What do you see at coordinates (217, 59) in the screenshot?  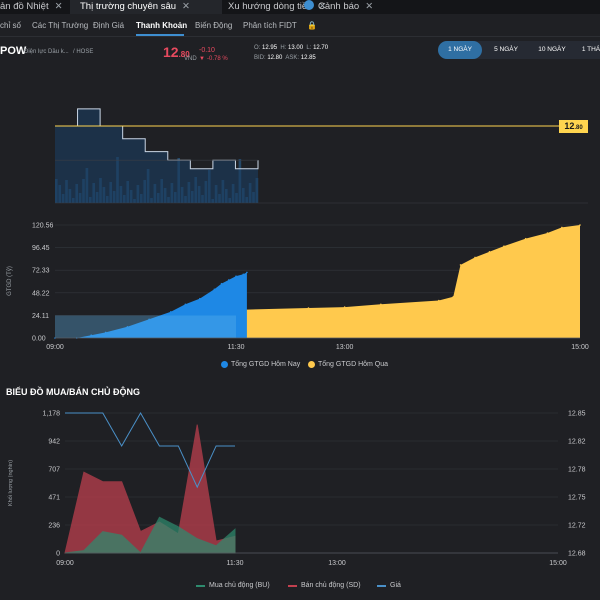 I see `price-change-pct: -0.78 %` at bounding box center [217, 59].